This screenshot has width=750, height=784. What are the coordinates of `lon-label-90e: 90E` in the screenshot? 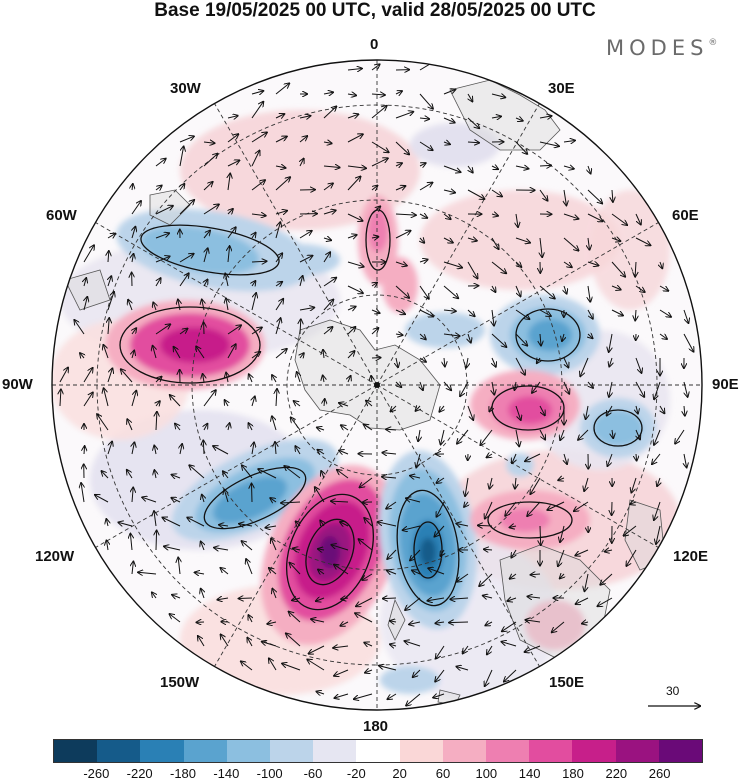 It's located at (725, 384).